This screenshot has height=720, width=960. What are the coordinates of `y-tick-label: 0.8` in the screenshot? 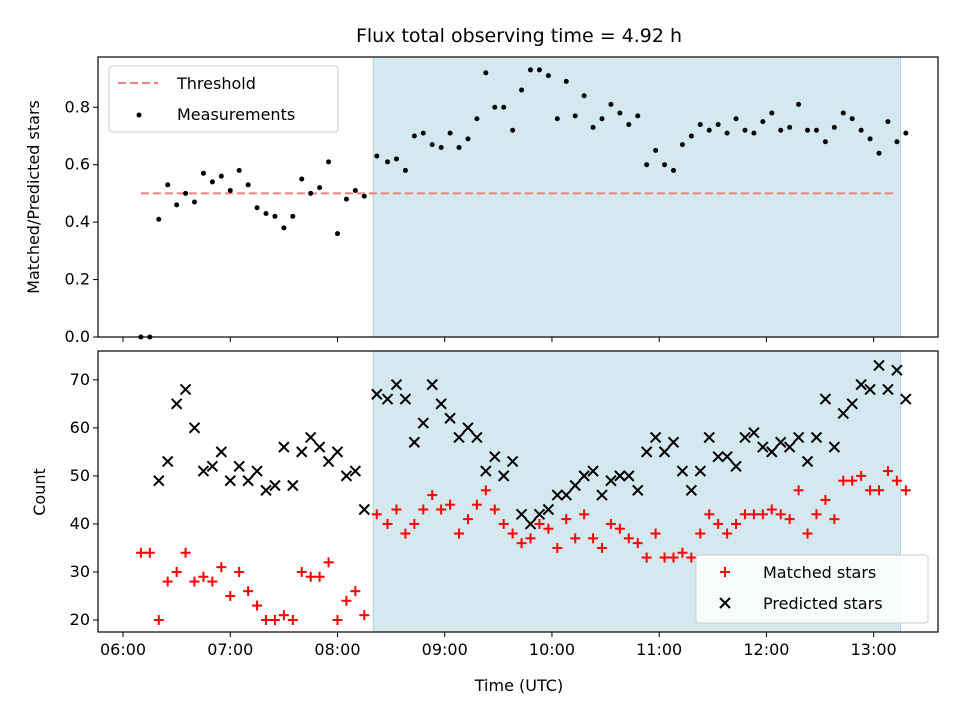 It's located at (77, 106).